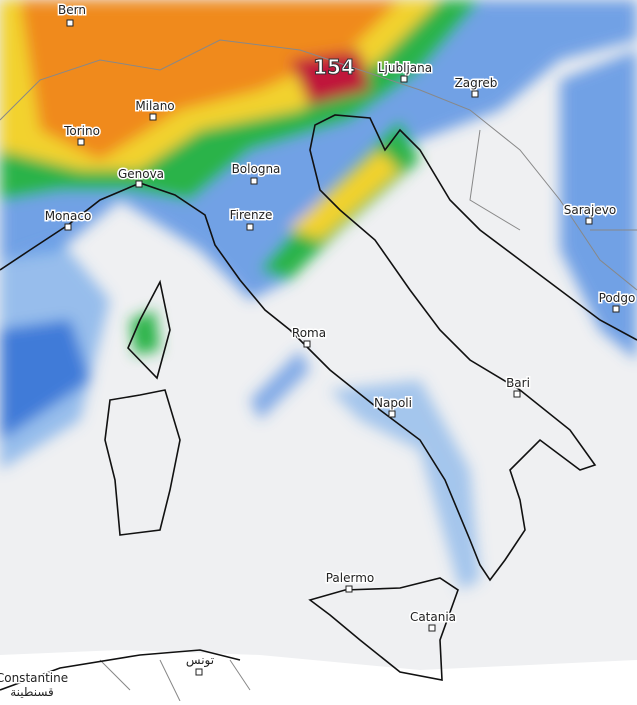  Describe the element at coordinates (518, 383) in the screenshot. I see `city: Bari` at that location.